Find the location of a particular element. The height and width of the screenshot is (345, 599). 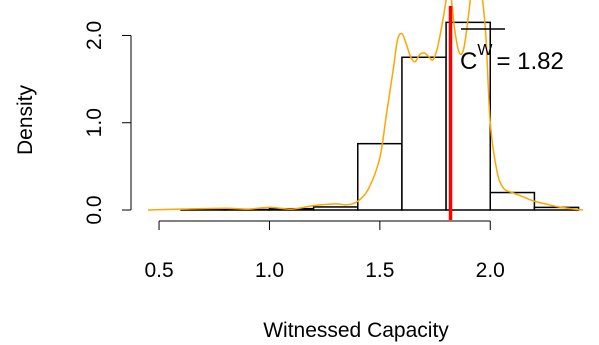

x-axis: 0.5 1.0 1.5 2.0 is located at coordinates (324, 251).